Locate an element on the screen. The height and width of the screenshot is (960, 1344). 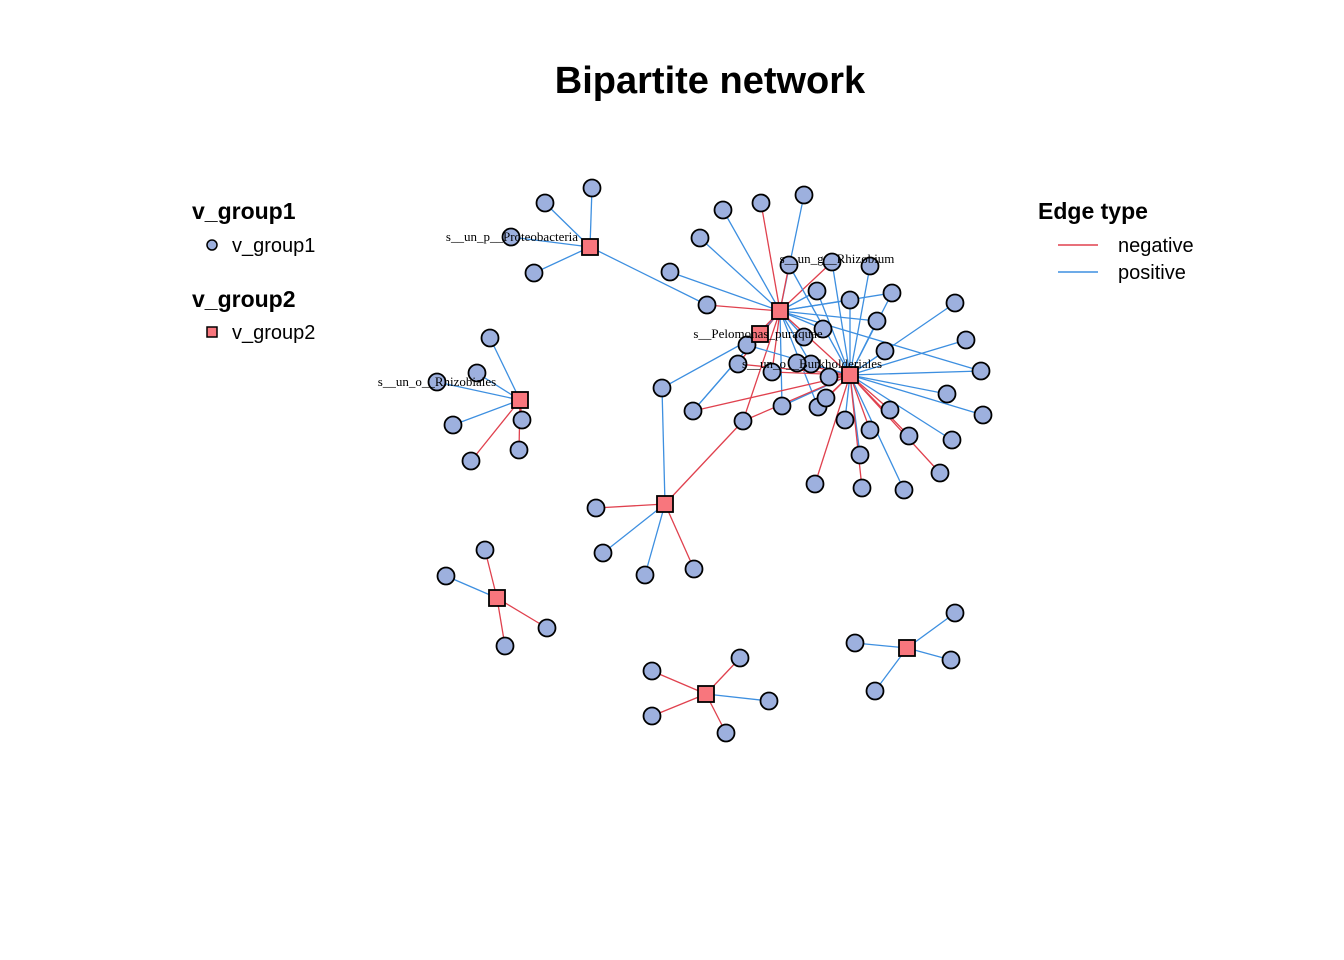
hub-label: s__un_g__Rhizobium is located at coordinates (837, 258).